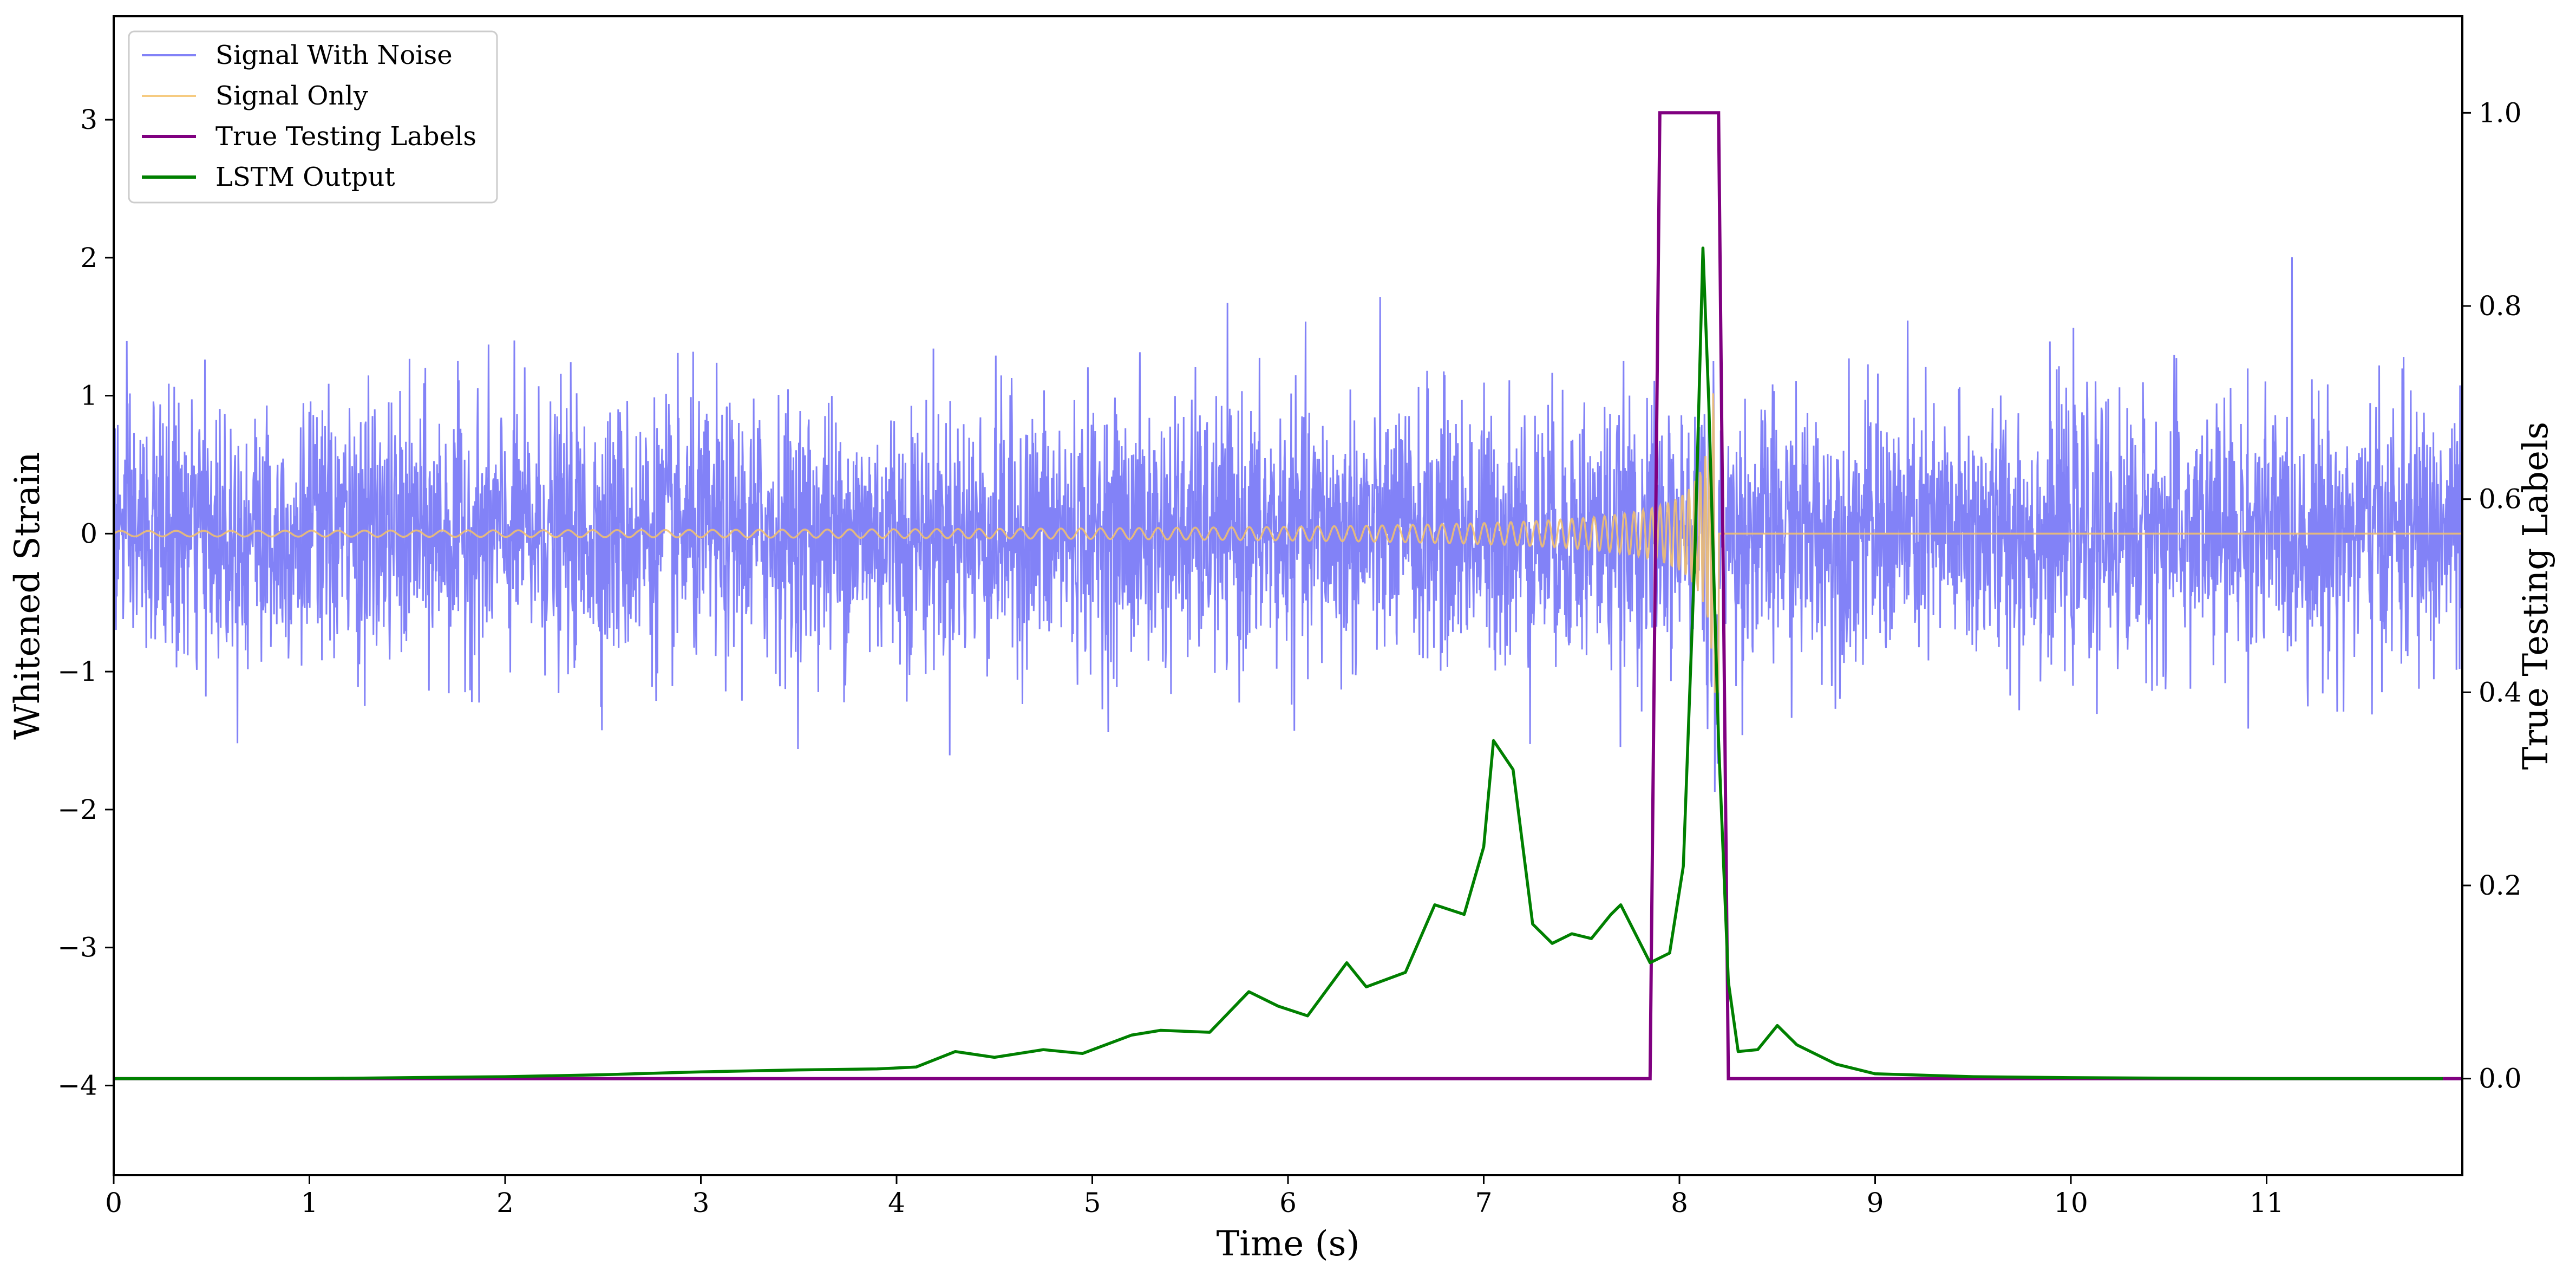  What do you see at coordinates (2500, 692) in the screenshot?
I see `y-right-tick-label: 0.4` at bounding box center [2500, 692].